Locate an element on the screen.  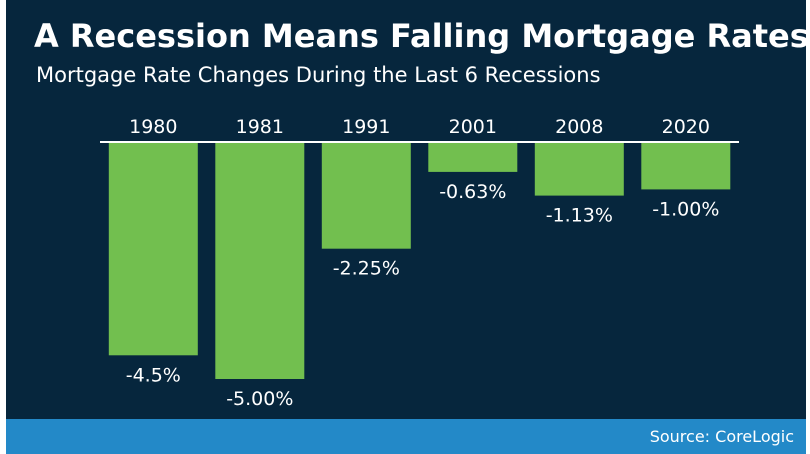
category-labels-group: 1980 1981 1991 2001 2008 2020 is located at coordinates (419, 127).